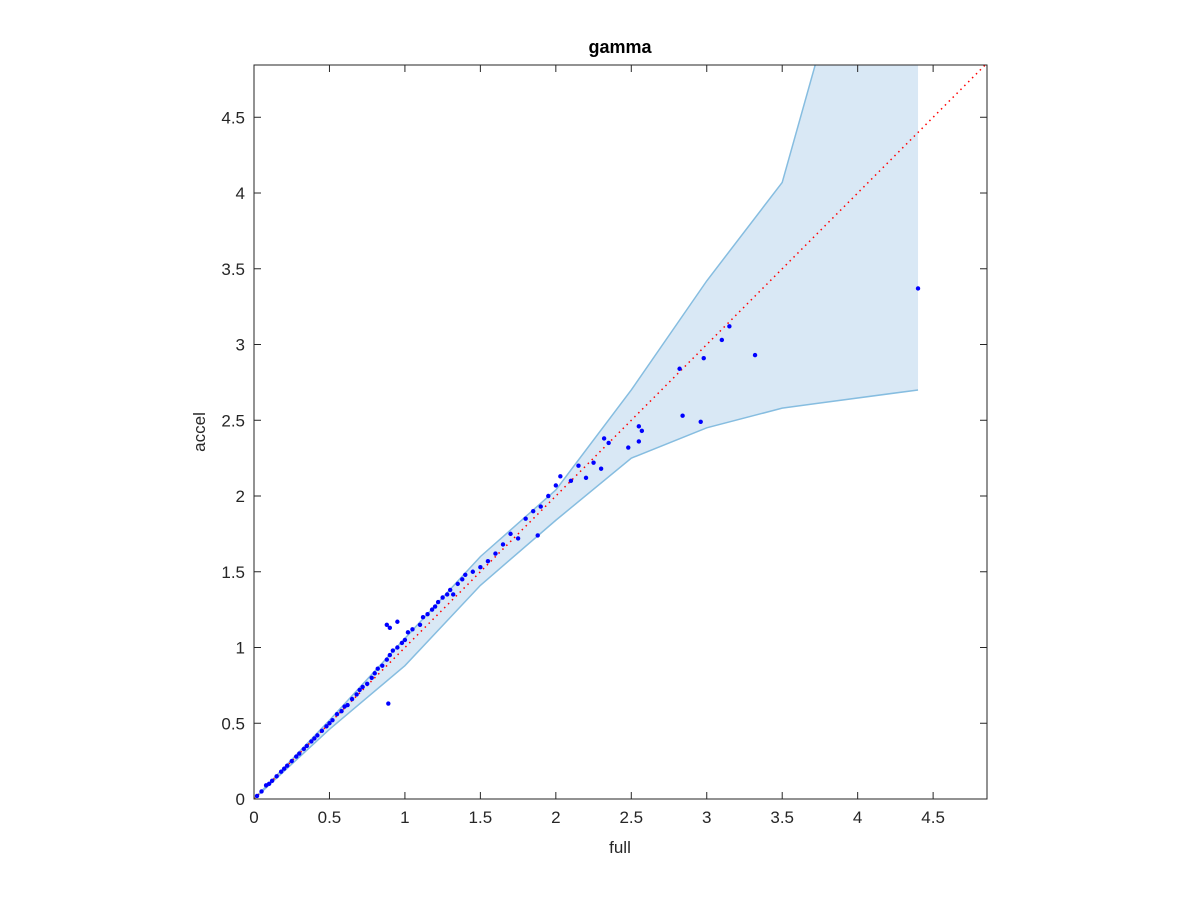  Describe the element at coordinates (620, 47) in the screenshot. I see `chart-title: gamma` at that location.